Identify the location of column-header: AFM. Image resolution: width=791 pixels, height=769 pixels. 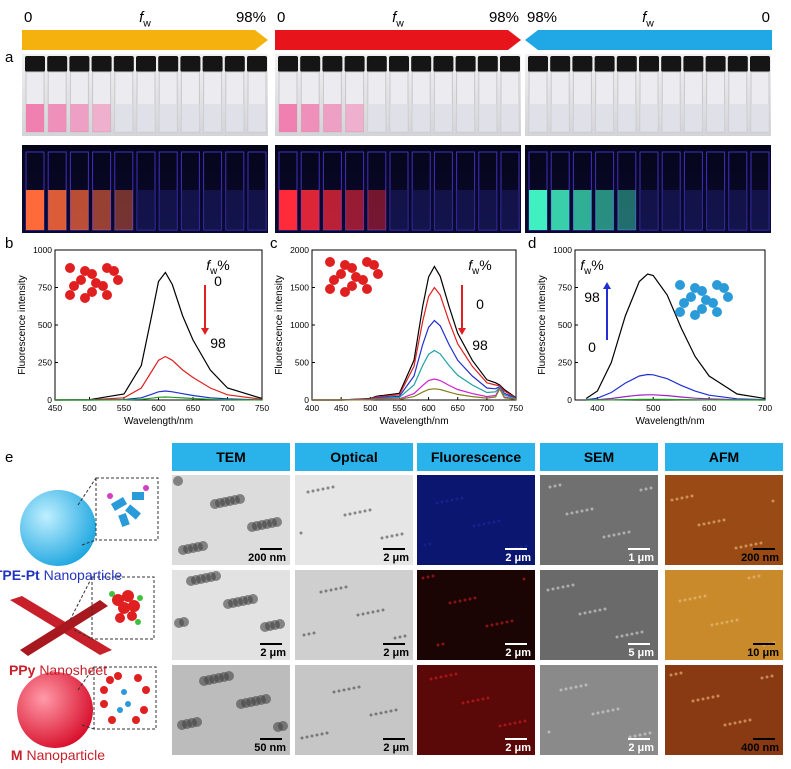
(724, 457).